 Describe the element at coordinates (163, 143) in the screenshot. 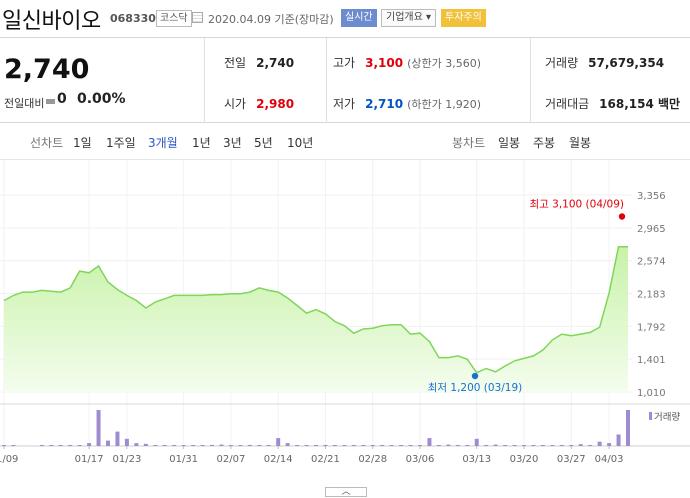

I see `tab-3m: 3개월` at that location.